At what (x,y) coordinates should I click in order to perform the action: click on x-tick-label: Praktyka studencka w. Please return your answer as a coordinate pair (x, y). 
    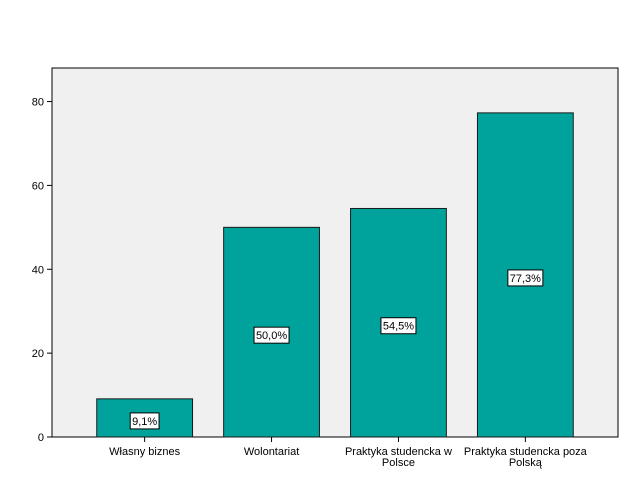
    Looking at the image, I should click on (398, 452).